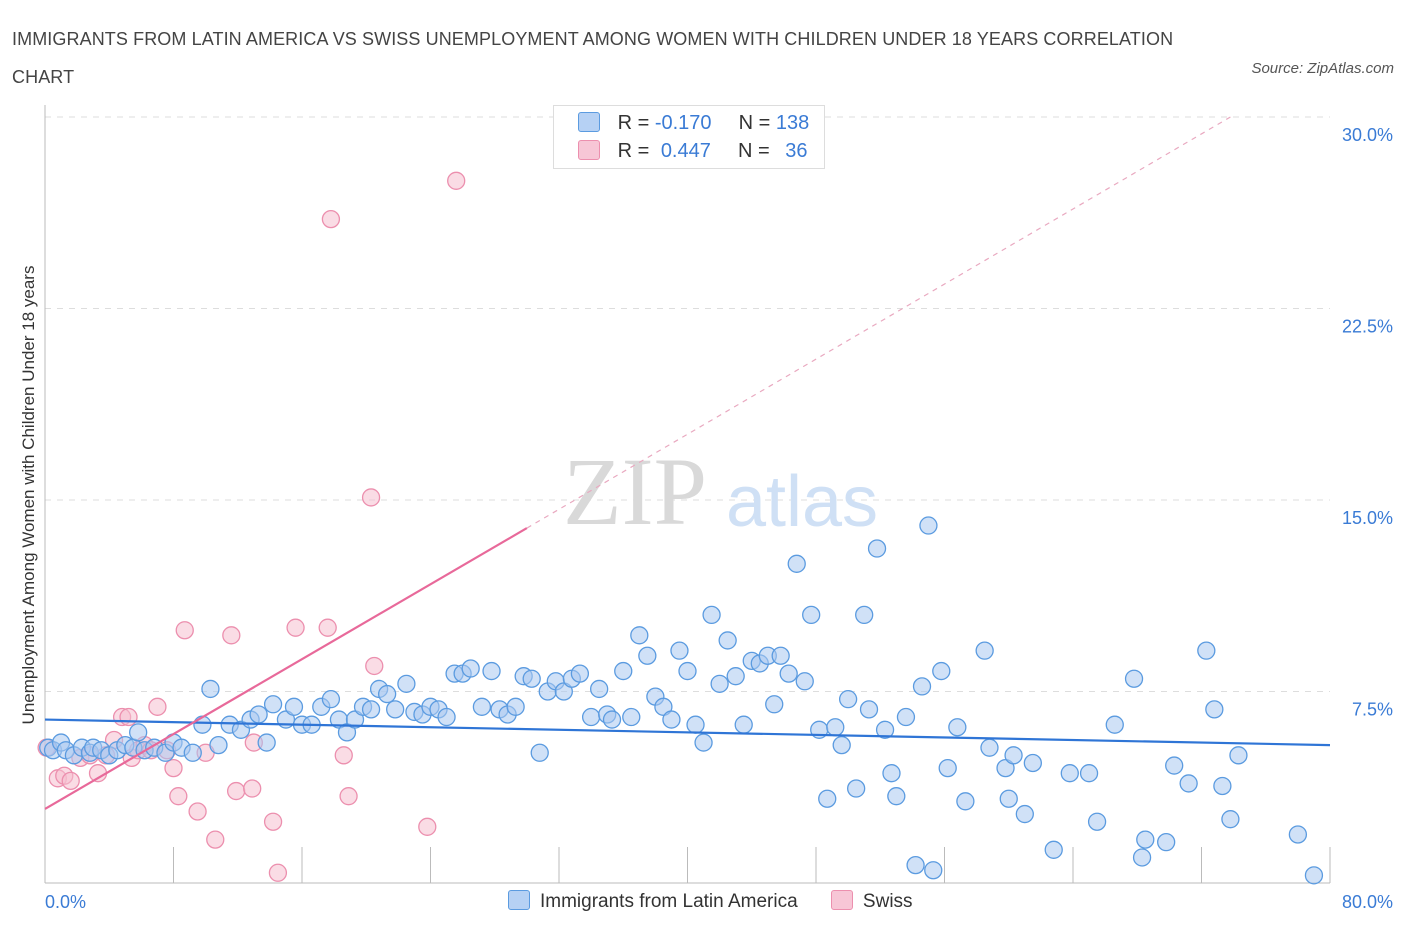 The image size is (1406, 930). I want to click on source-credit: Source: ZipAtlas.com, so click(1322, 68).